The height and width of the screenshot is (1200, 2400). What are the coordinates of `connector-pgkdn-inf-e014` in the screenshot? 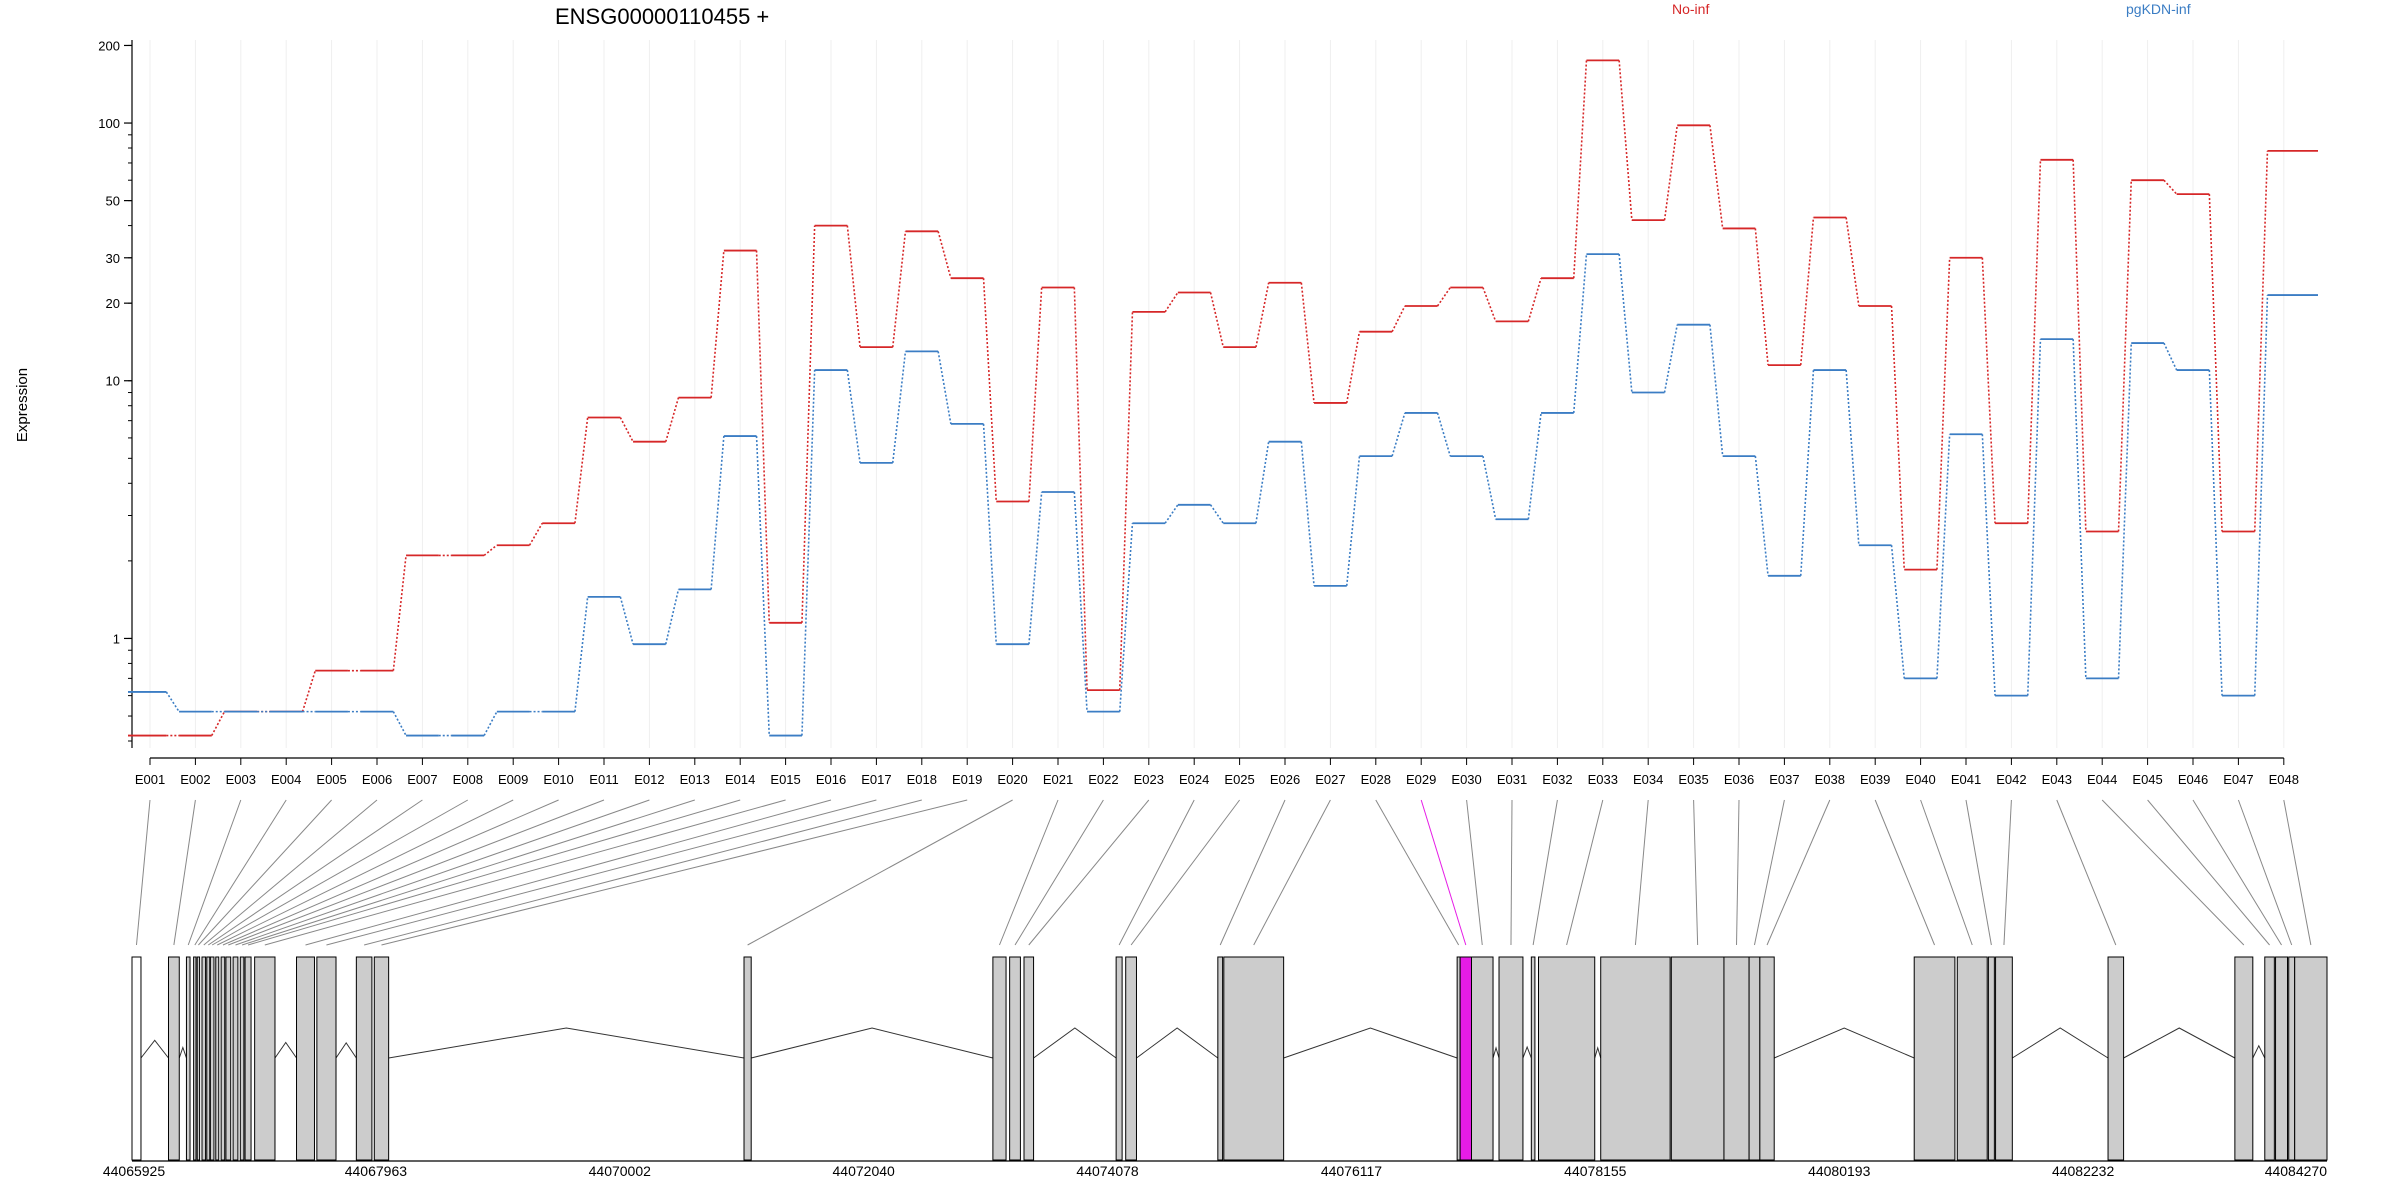 It's located at (763, 586).